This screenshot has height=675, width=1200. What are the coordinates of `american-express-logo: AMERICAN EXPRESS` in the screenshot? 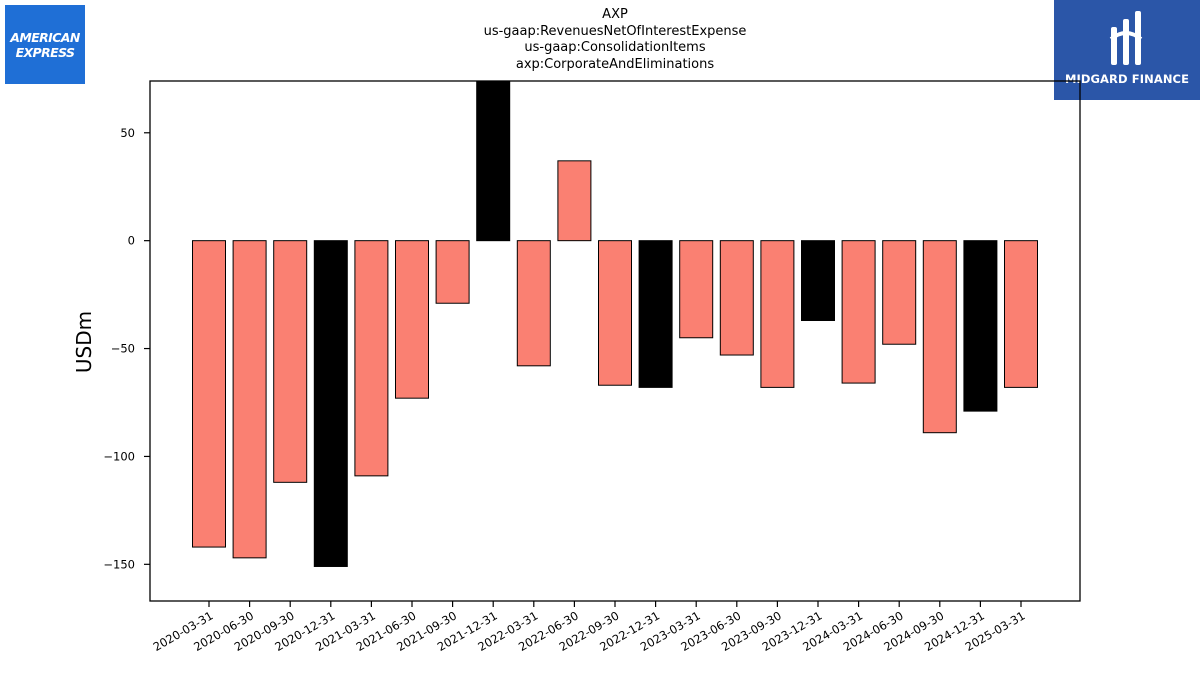 It's located at (45, 44).